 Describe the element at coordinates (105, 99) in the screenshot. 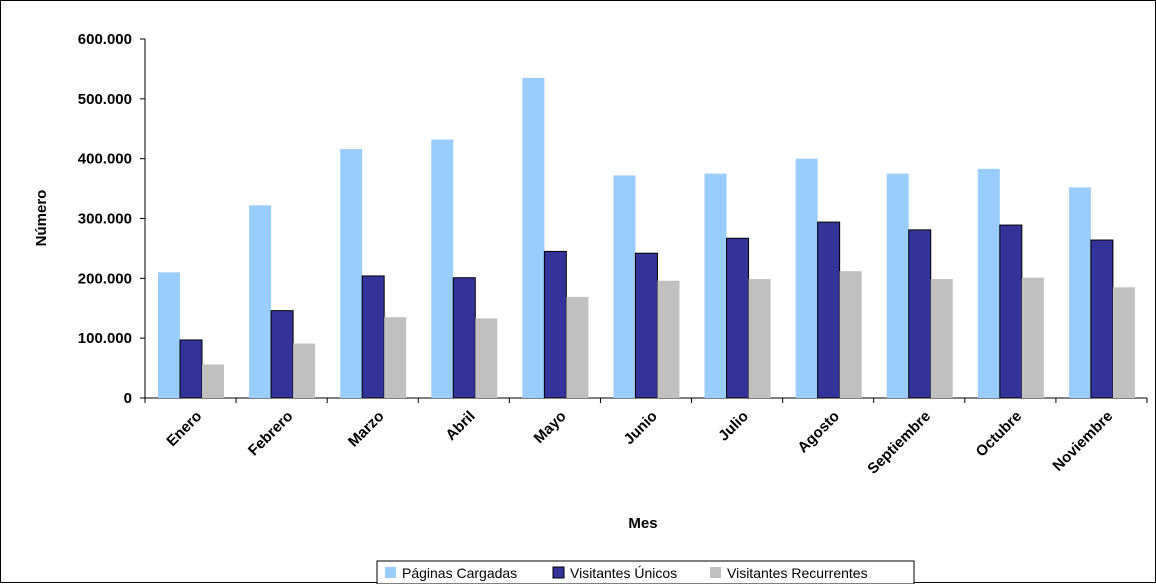

I see `y-tick-label: 500.000` at that location.